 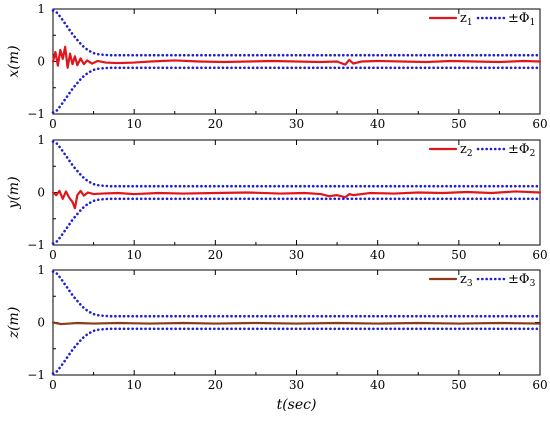 What do you see at coordinates (14, 323) in the screenshot?
I see `y-axis-label: z(m)` at bounding box center [14, 323].